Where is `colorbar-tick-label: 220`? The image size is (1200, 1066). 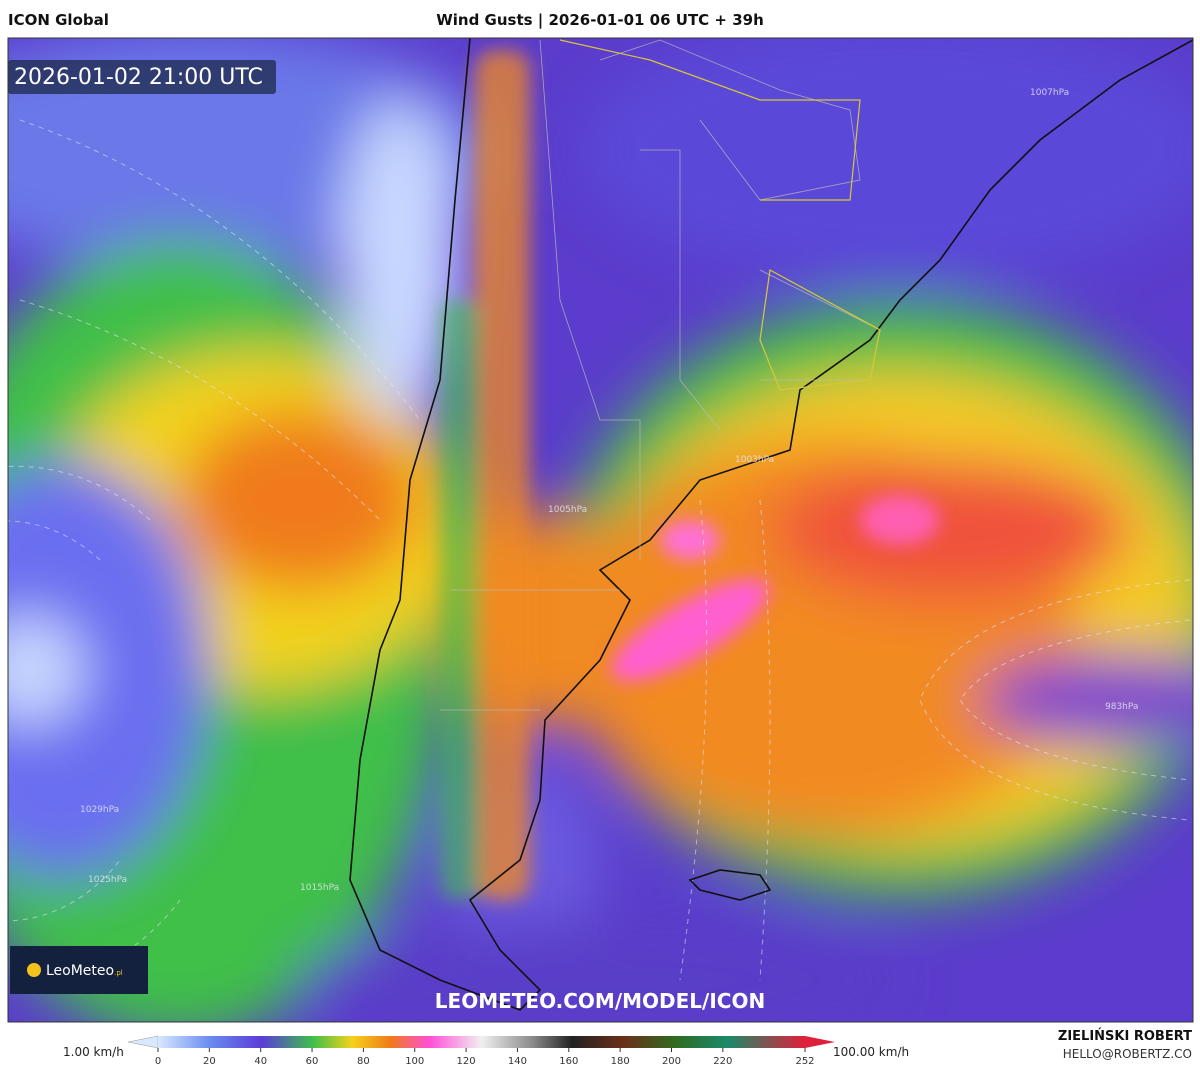
colorbar-tick-label: 220 is located at coordinates (722, 1061).